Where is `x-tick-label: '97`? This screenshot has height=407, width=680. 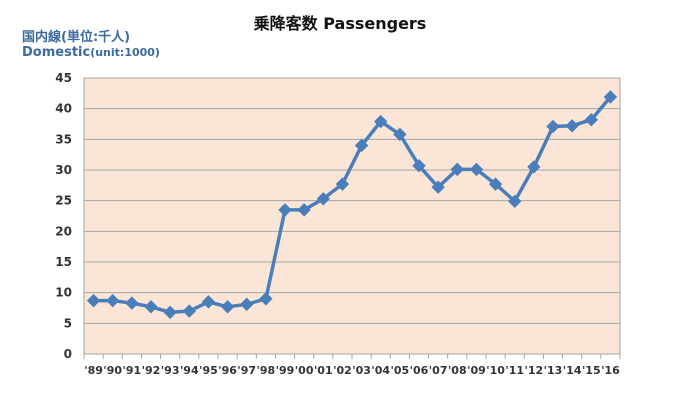
x-tick-label: '97 is located at coordinates (246, 370).